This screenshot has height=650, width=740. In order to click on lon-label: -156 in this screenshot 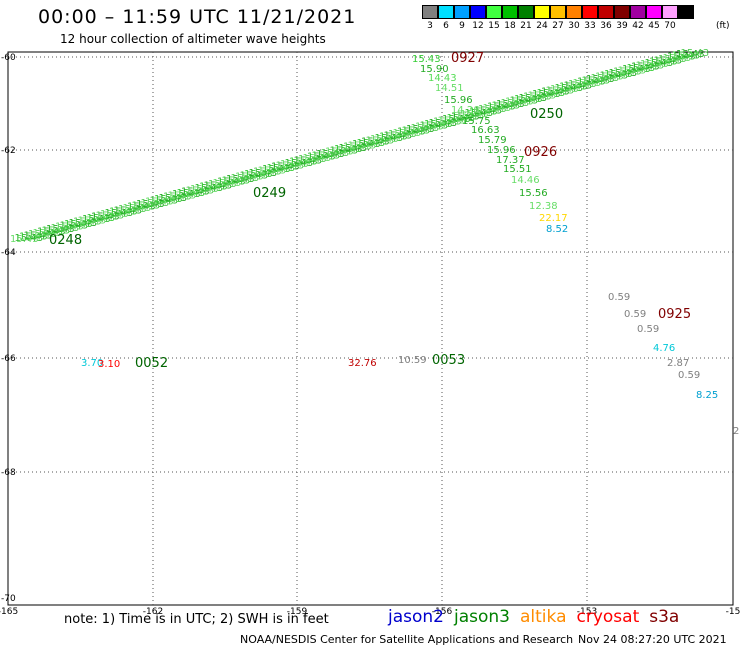, I will do `click(442, 612)`.